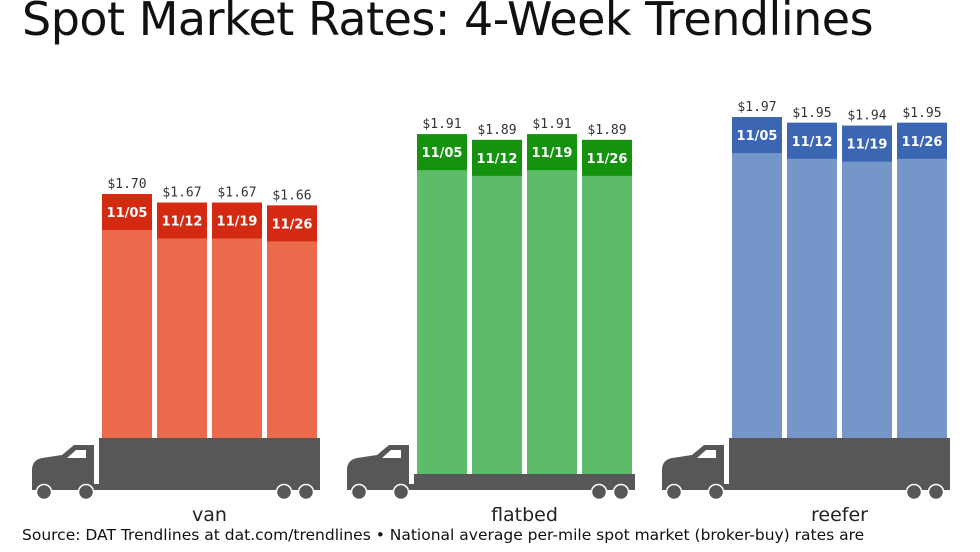  I want to click on category-label-reefer: reefer, so click(839, 515).